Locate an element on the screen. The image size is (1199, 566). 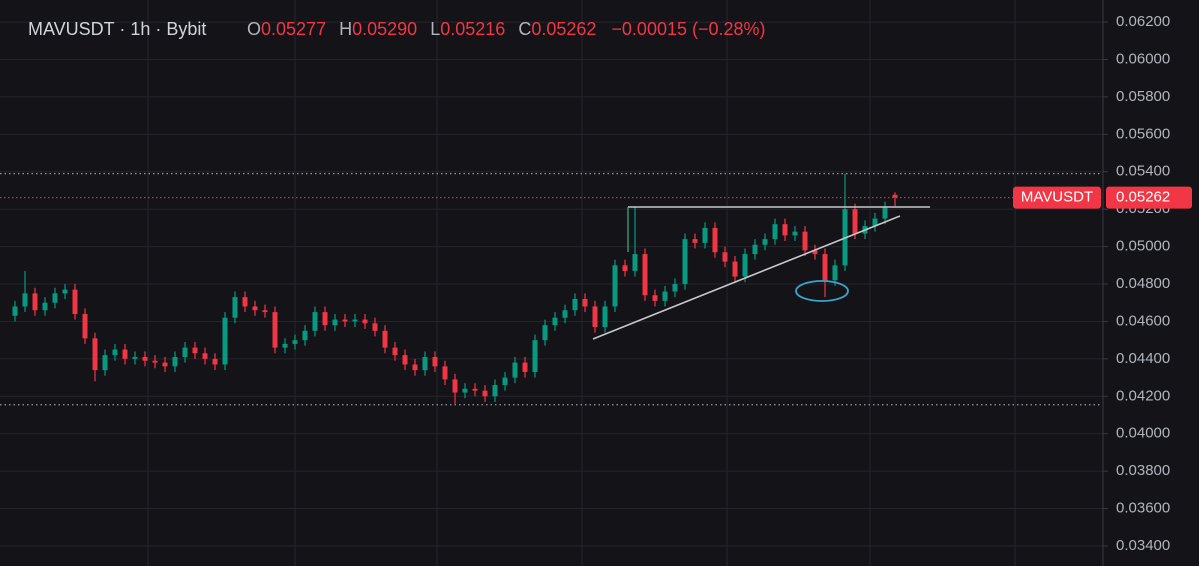
y-tick-label: 0.05000 is located at coordinates (1143, 246).